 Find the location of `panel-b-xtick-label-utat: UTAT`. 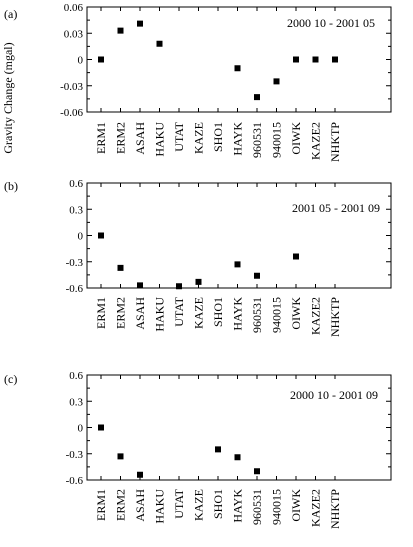

panel-b-xtick-label-utat: UTAT is located at coordinates (179, 311).